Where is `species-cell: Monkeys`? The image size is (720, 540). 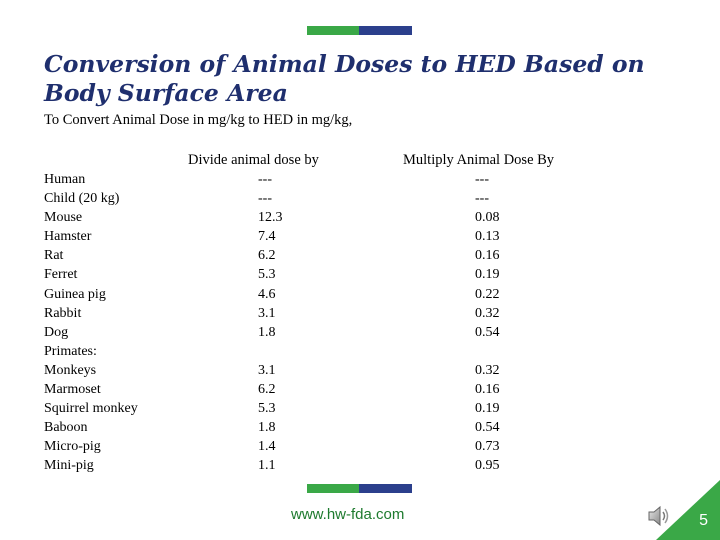 species-cell: Monkeys is located at coordinates (70, 370).